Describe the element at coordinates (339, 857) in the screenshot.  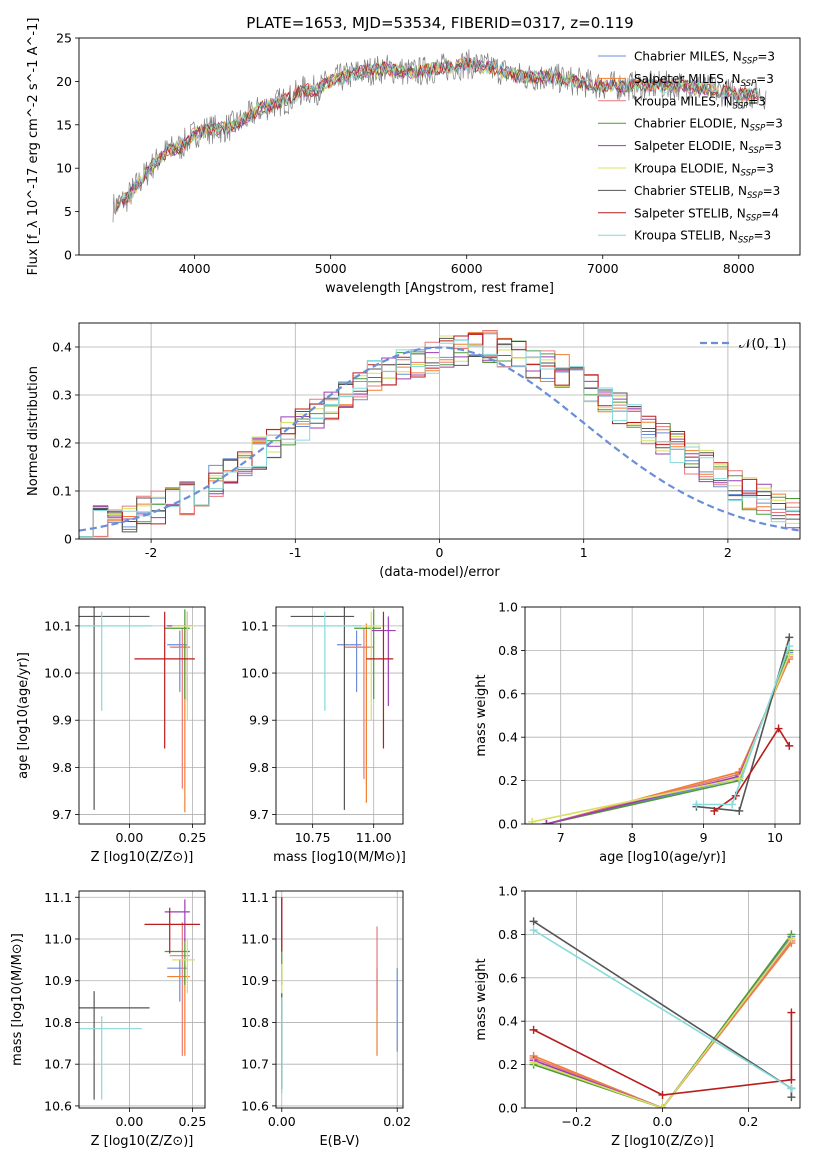
I see `x-axis-label: mass [log10(M/M⊙)]` at that location.